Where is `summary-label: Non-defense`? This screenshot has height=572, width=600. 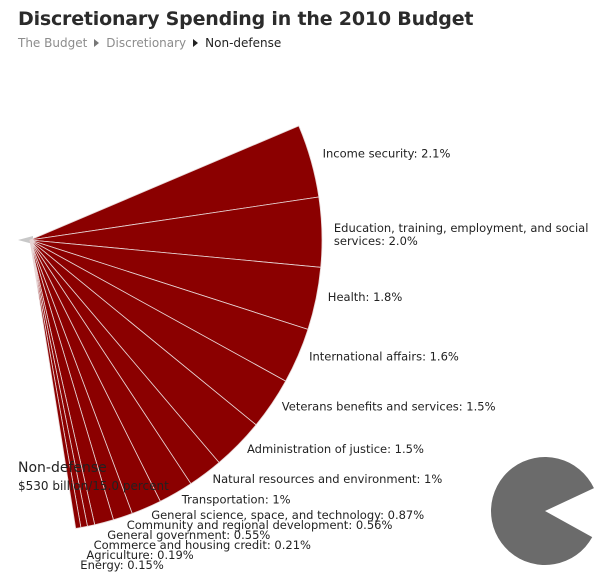
summary-label: Non-defense is located at coordinates (62, 468).